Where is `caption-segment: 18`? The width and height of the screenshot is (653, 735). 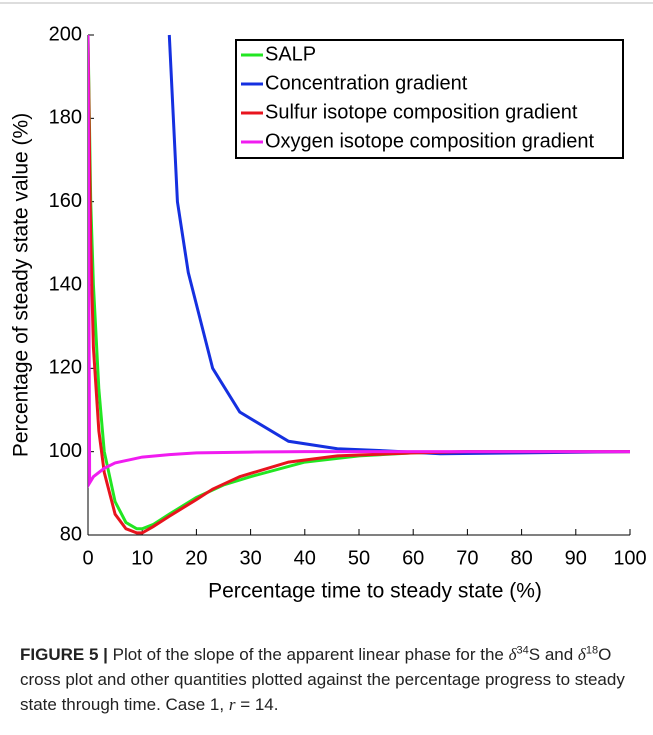
caption-segment: 18 is located at coordinates (592, 650).